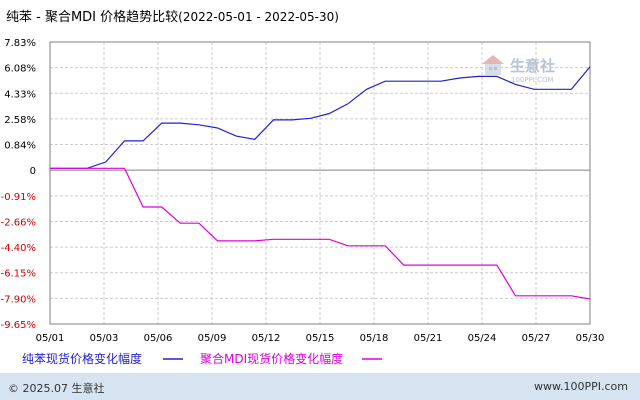 This screenshot has width=640, height=400. I want to click on x-tick-label: 05/06, so click(158, 338).